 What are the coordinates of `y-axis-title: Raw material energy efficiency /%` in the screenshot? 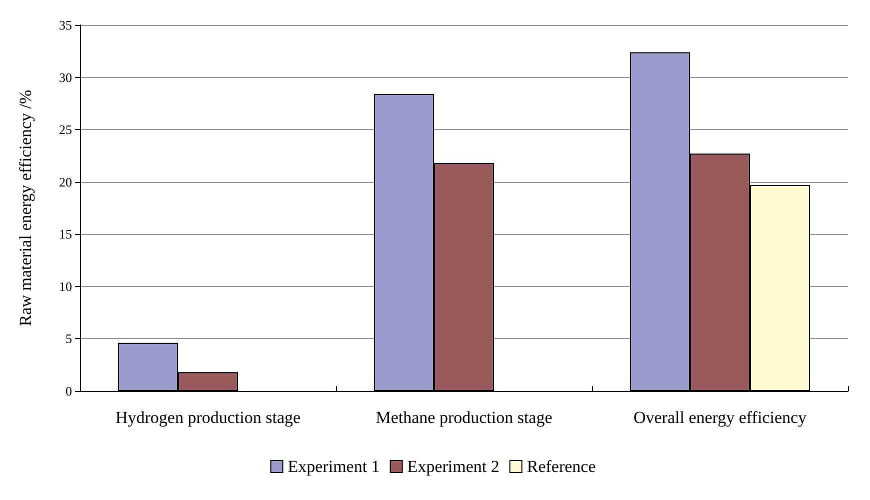 It's located at (25, 208).